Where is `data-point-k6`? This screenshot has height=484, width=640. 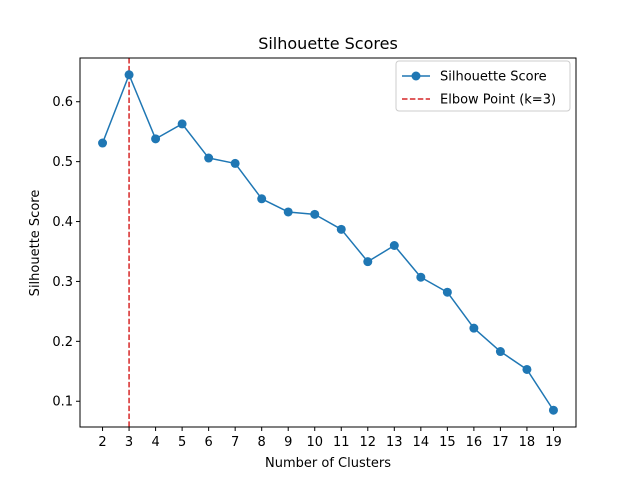
data-point-k6 is located at coordinates (209, 158).